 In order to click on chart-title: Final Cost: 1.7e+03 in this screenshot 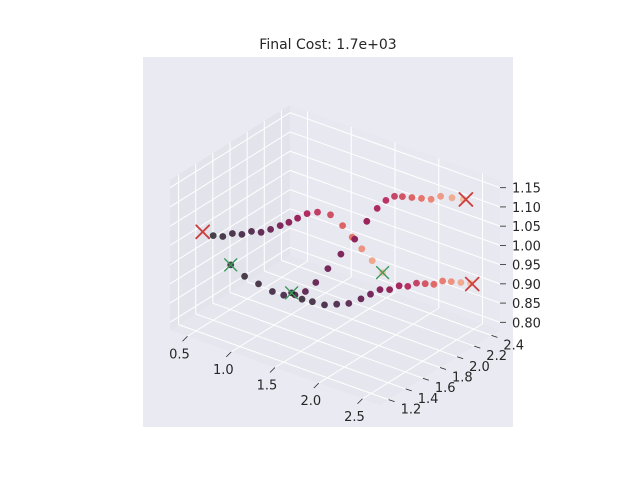, I will do `click(327, 45)`.